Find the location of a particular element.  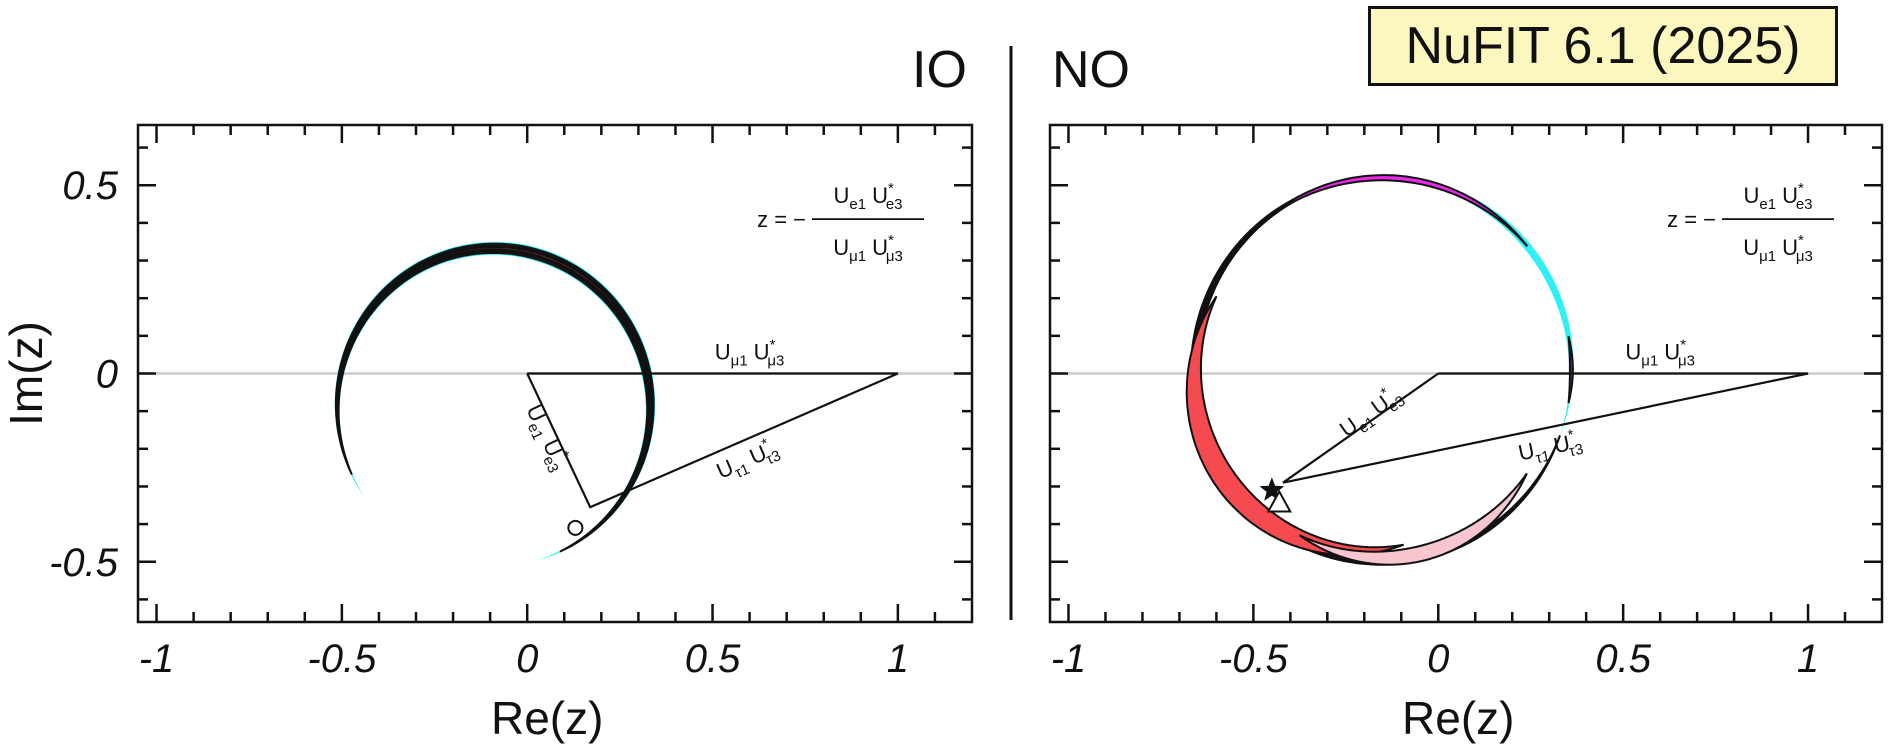

region-pink is located at coordinates (1413, 519).